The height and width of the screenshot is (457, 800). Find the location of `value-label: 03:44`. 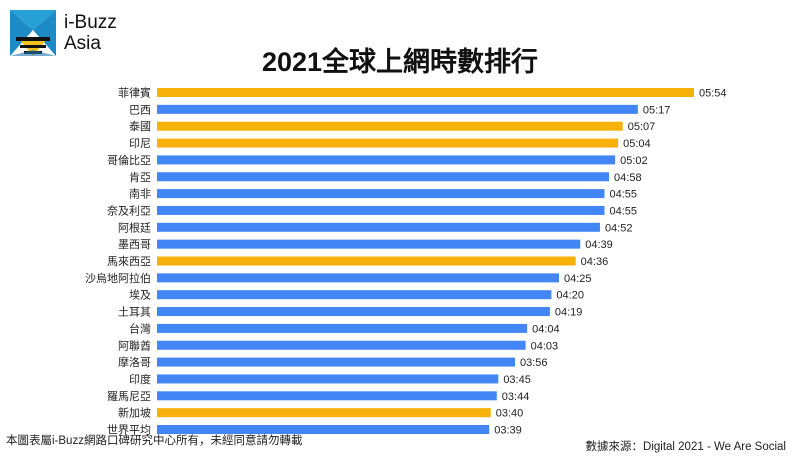

value-label: 03:44 is located at coordinates (516, 397).